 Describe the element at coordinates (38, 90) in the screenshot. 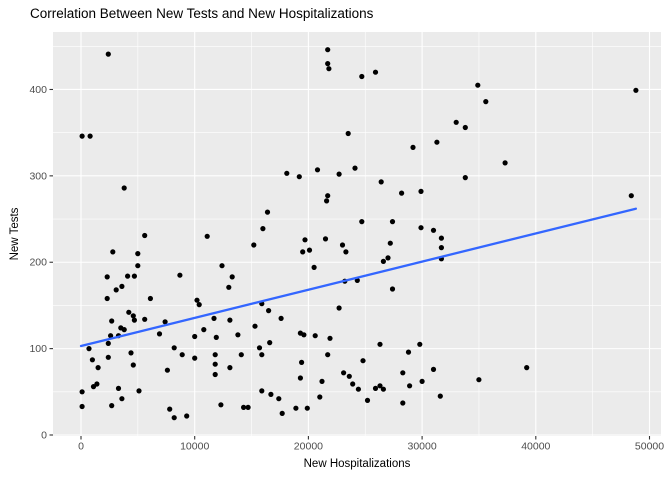

I see `y-tick-label: 400` at that location.